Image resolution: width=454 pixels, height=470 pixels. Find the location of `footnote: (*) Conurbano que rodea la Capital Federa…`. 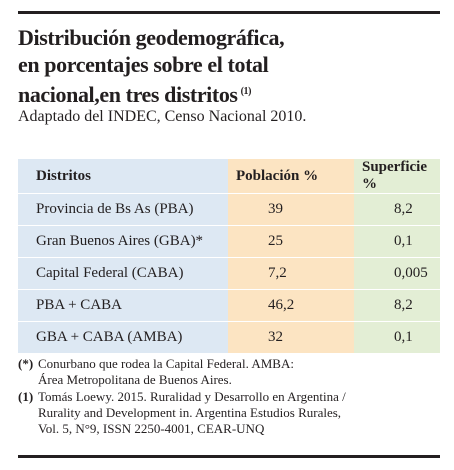

footnote: (*) Conurbano que rodea la Capital Federa… is located at coordinates (182, 372).